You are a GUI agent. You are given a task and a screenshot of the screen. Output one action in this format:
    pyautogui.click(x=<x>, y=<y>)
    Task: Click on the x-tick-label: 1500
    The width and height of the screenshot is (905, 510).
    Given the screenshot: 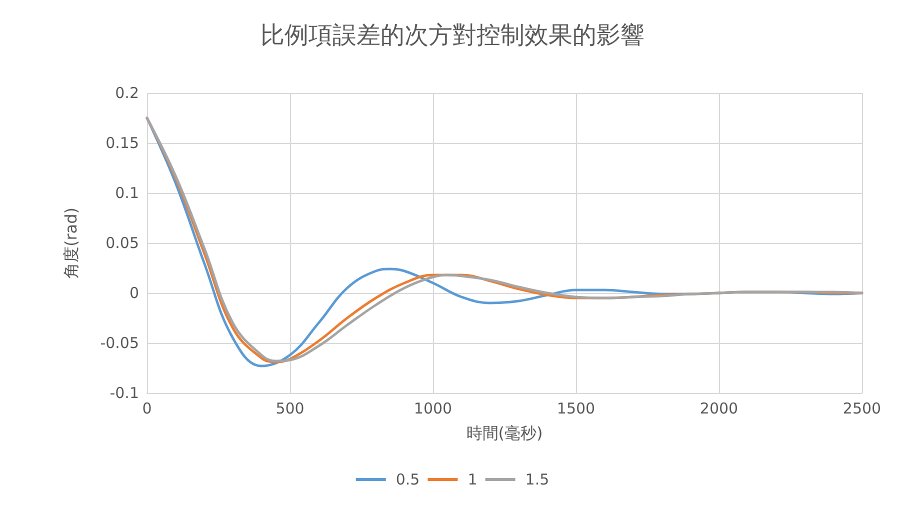 What is the action you would take?
    pyautogui.click(x=576, y=409)
    